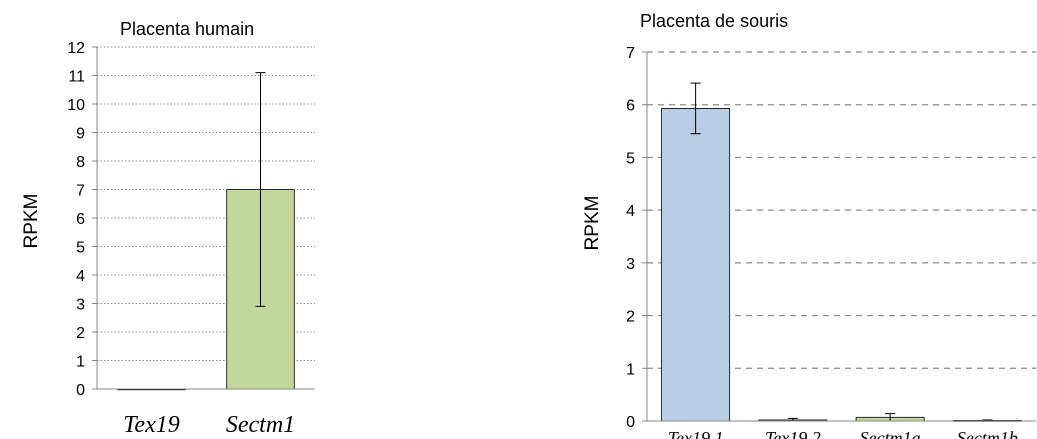 This screenshot has width=1037, height=439. I want to click on y-tick-label: 9, so click(80, 134).